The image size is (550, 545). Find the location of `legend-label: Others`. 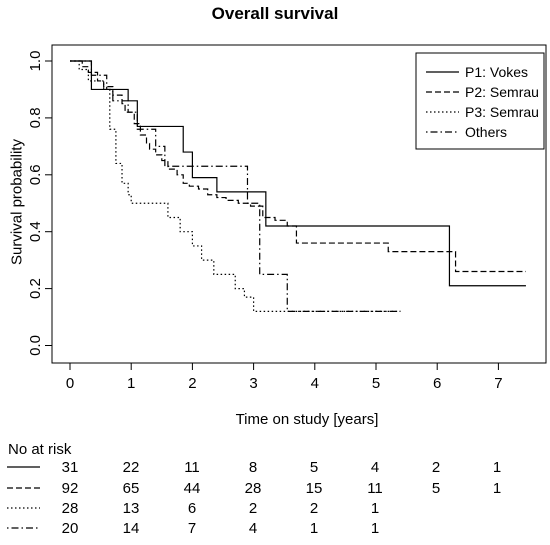

legend-label: Others is located at coordinates (486, 132).